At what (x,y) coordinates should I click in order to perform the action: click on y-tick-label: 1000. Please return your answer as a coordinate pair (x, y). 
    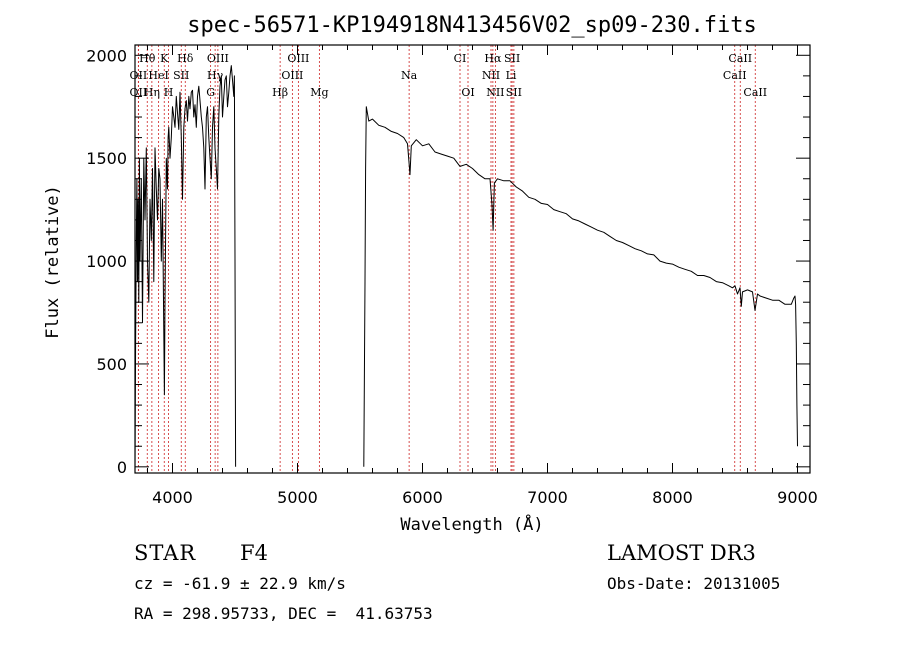
    Looking at the image, I should click on (106, 261).